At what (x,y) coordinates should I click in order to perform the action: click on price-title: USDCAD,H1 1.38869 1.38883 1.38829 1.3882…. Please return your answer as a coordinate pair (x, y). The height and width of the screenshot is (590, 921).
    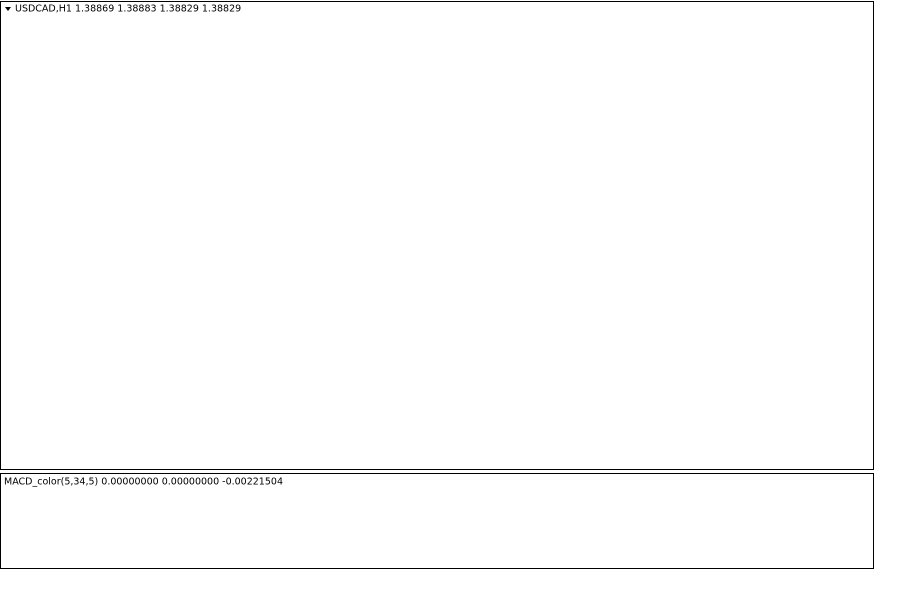
    Looking at the image, I should click on (128, 9).